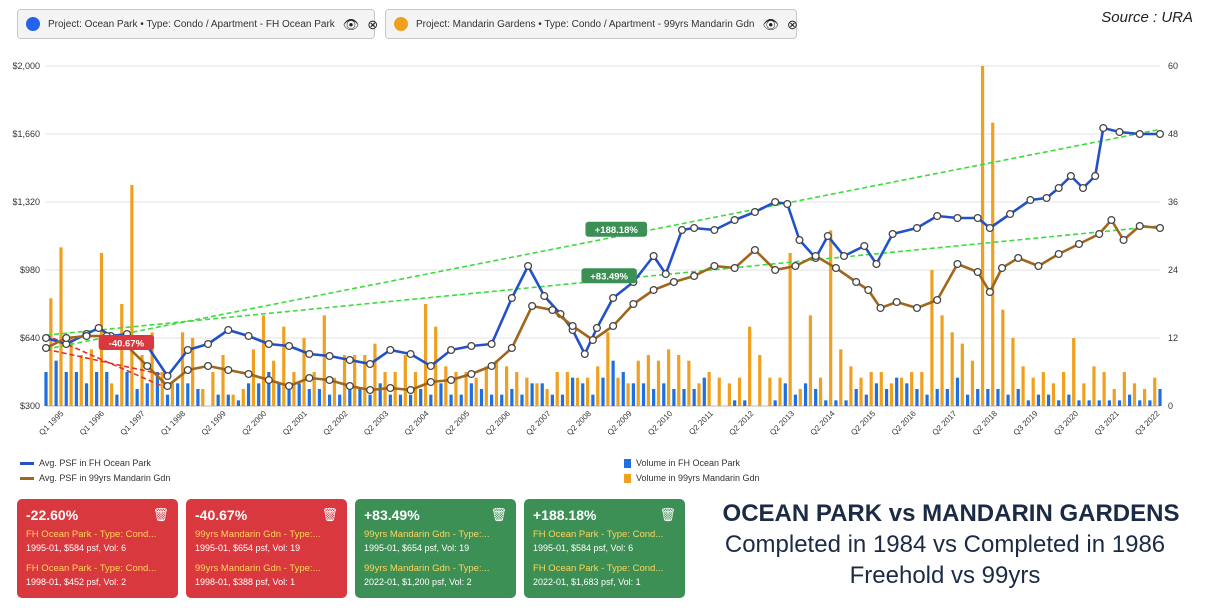 This screenshot has width=1209, height=608. I want to click on legend-label: Avg. PSF in 99yrs Mandarin Gdn, so click(105, 478).